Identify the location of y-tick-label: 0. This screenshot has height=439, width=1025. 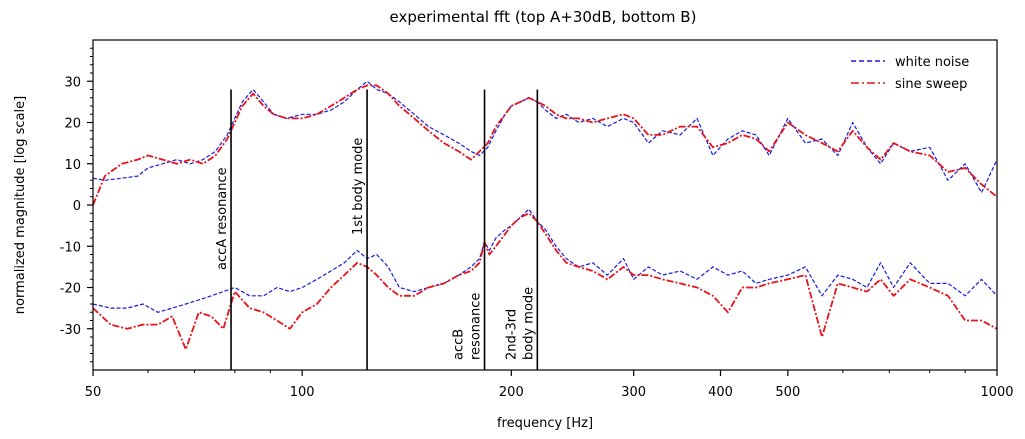
(77, 206).